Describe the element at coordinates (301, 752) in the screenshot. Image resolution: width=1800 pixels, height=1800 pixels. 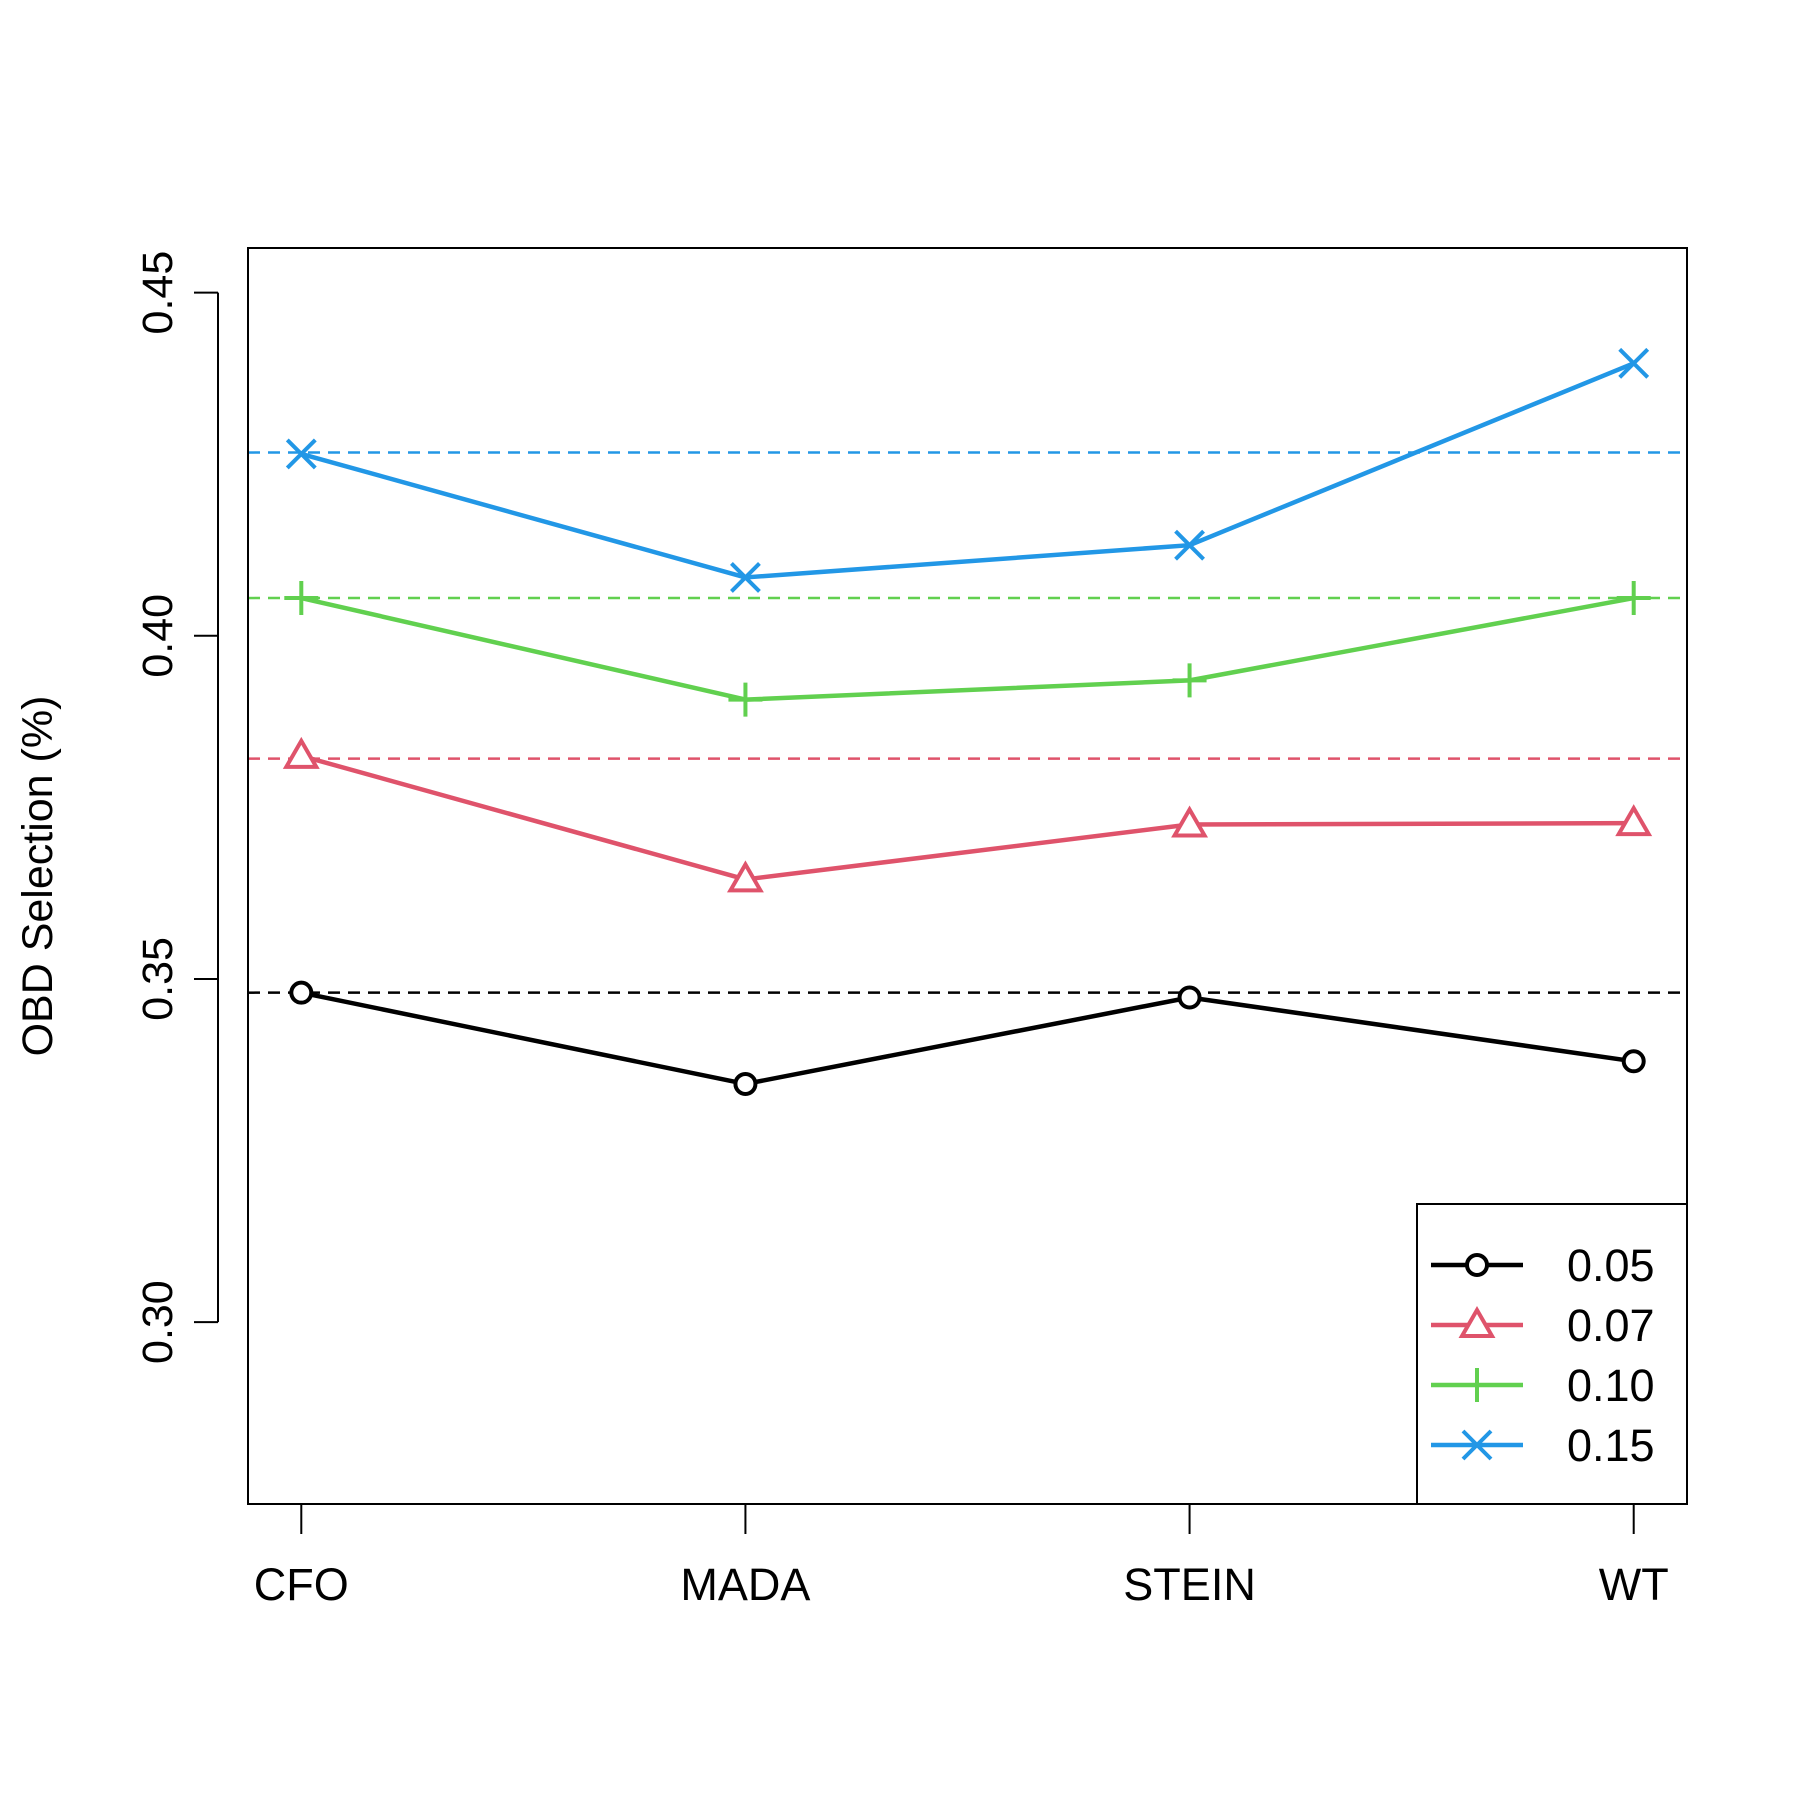
I see `point-0.07-CFO` at that location.